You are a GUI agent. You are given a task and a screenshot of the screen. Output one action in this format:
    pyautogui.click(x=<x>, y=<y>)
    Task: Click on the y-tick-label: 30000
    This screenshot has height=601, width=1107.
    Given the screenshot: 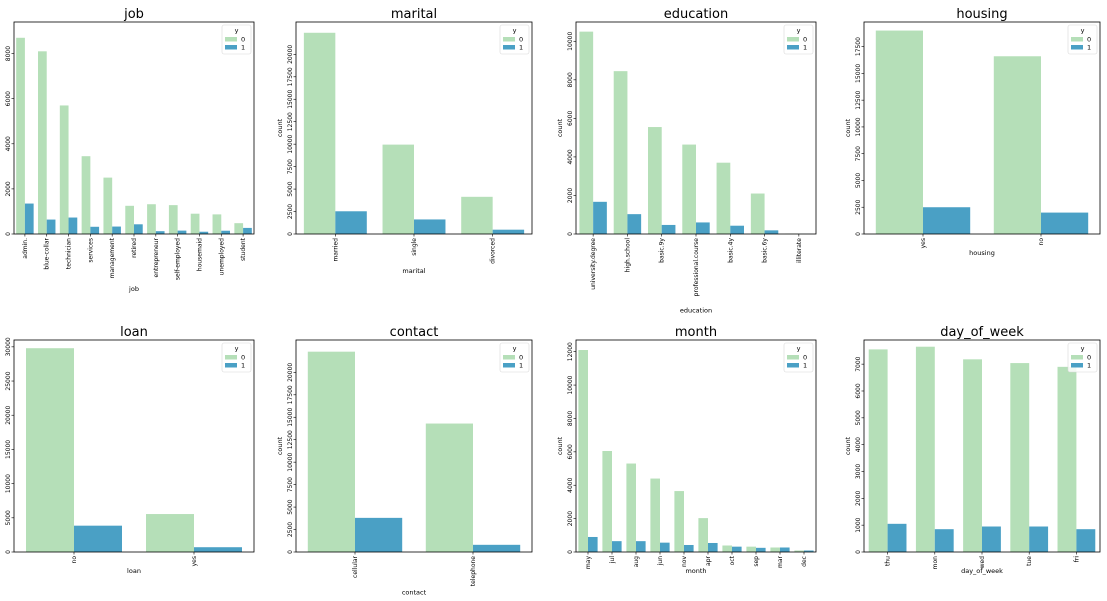 What is the action you would take?
    pyautogui.click(x=8, y=346)
    